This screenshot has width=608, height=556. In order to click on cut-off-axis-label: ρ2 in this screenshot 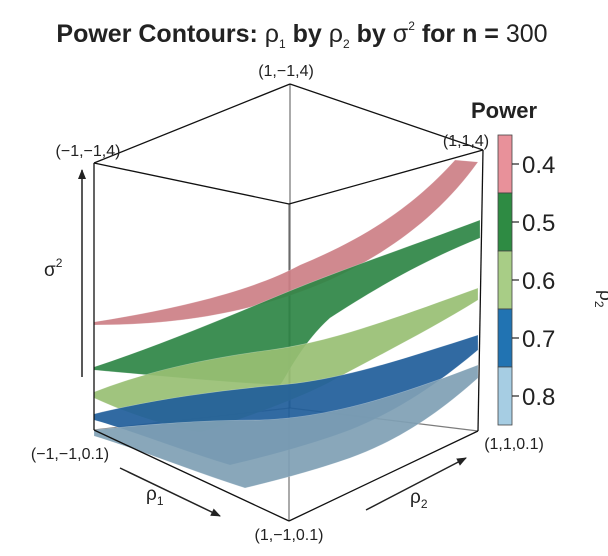, I will do `click(600, 299)`.